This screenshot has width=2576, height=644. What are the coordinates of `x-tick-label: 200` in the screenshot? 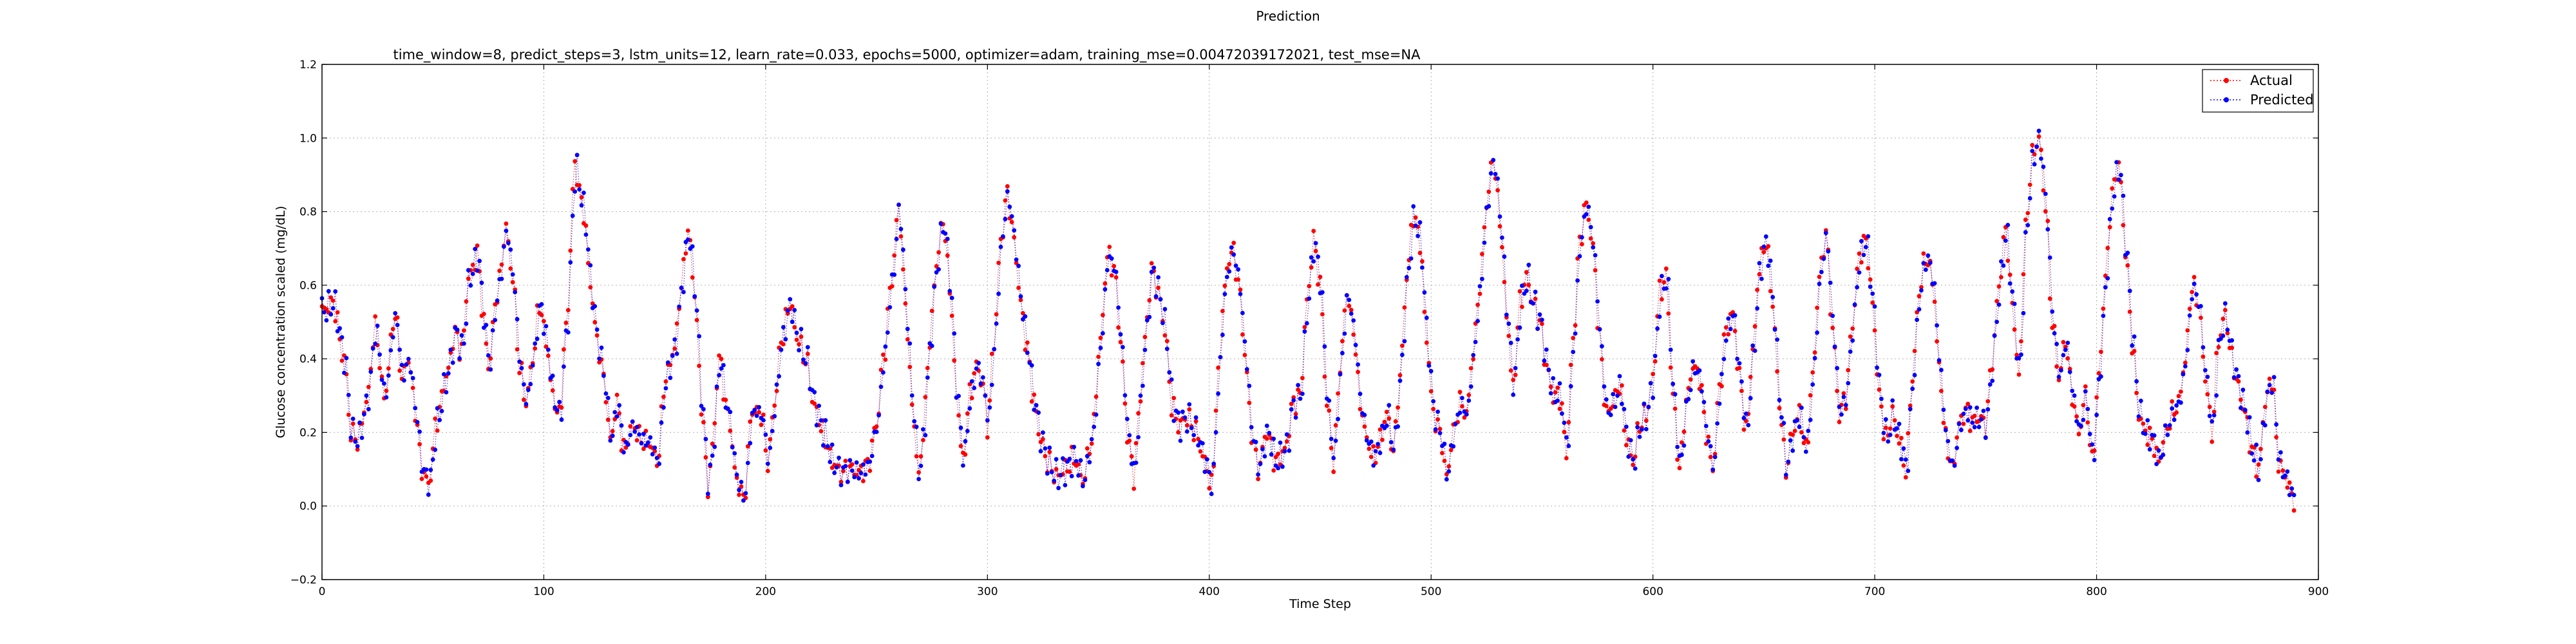 It's located at (765, 591).